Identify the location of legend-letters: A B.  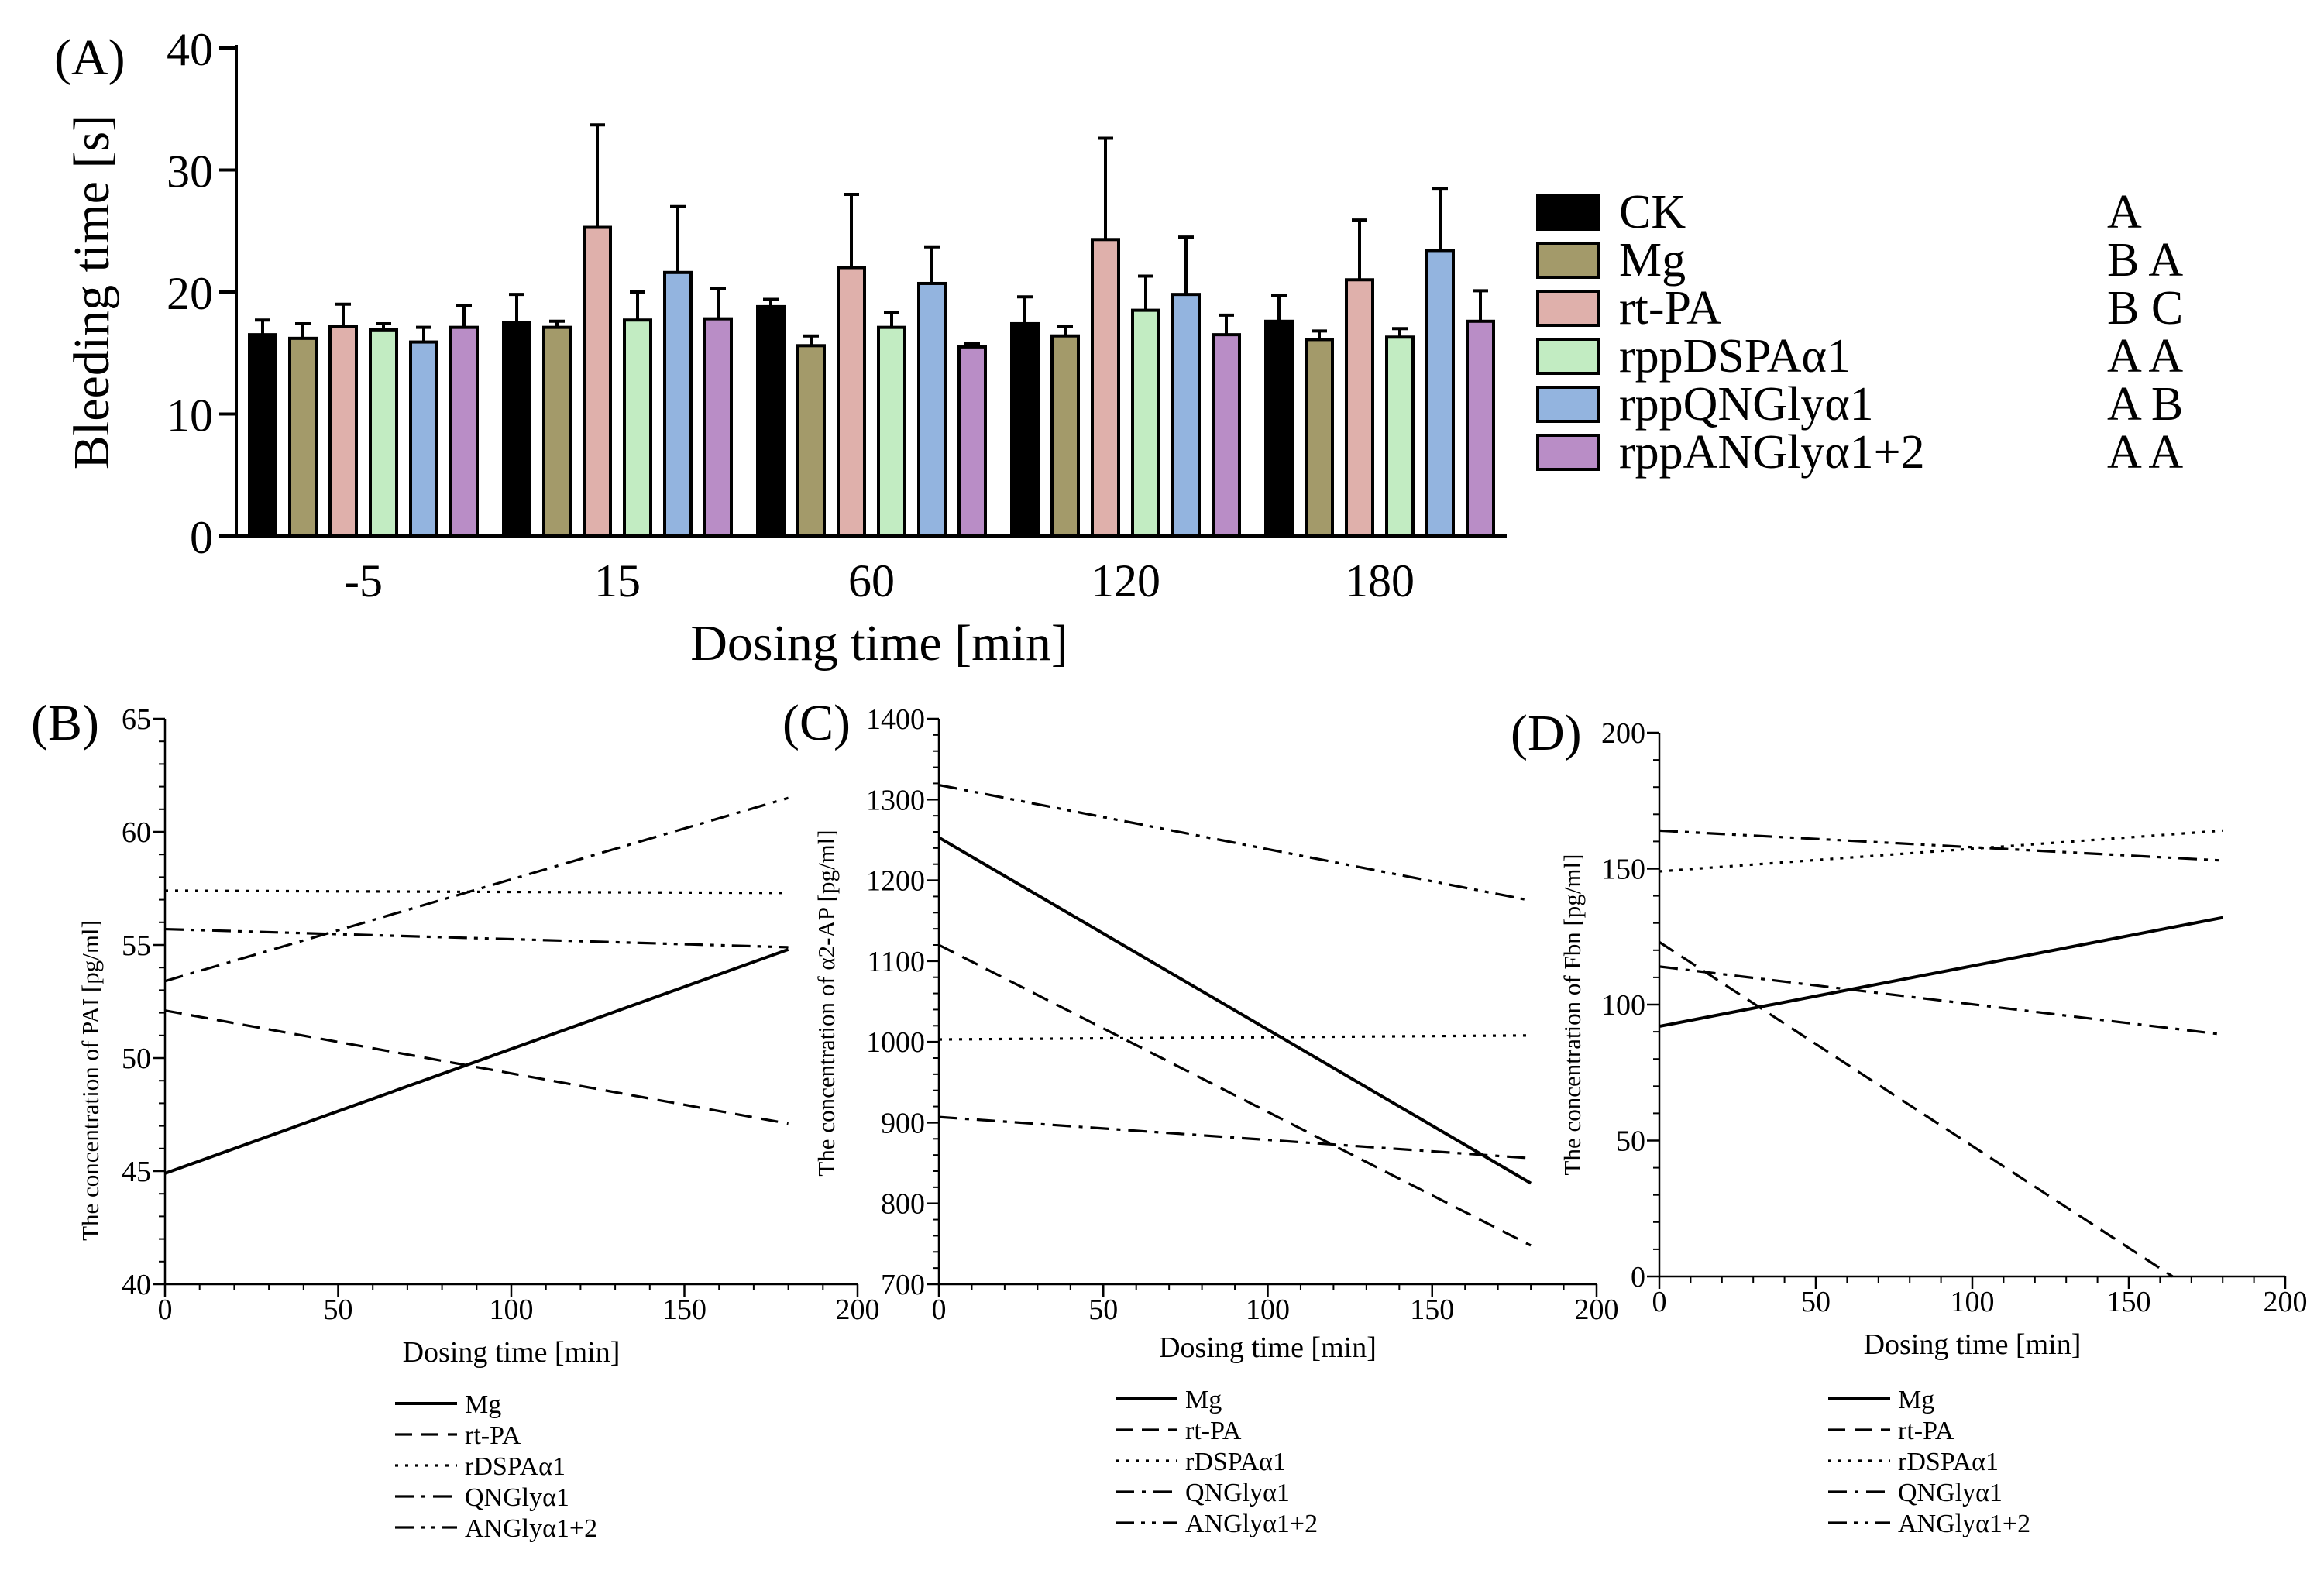
(2145, 404).